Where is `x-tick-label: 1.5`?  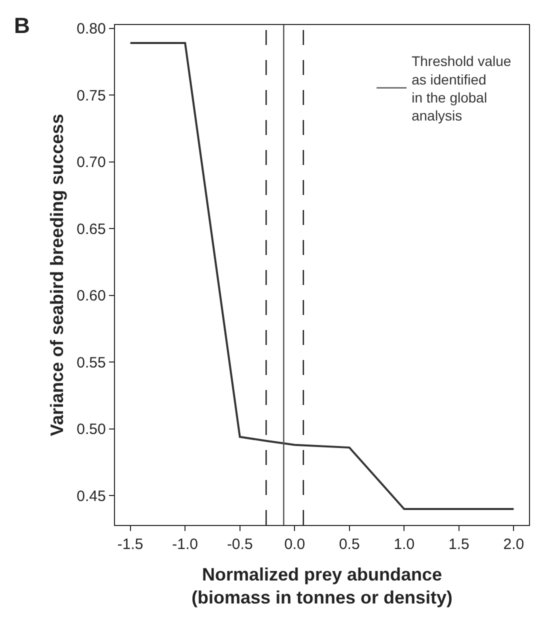 x-tick-label: 1.5 is located at coordinates (459, 545).